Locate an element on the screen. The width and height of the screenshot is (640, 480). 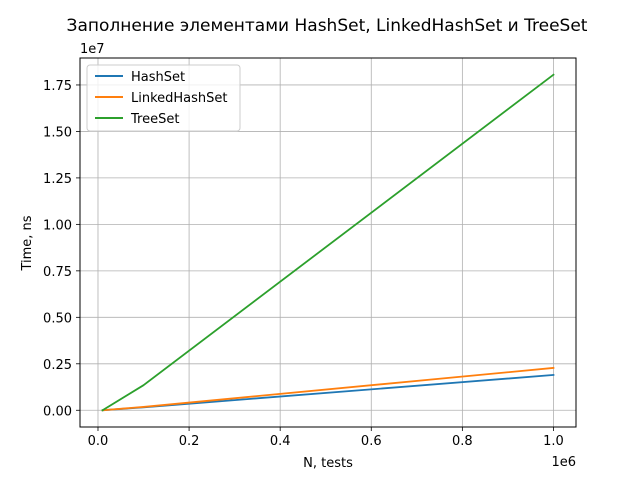
y-tick-label: 1.00 is located at coordinates (57, 225).